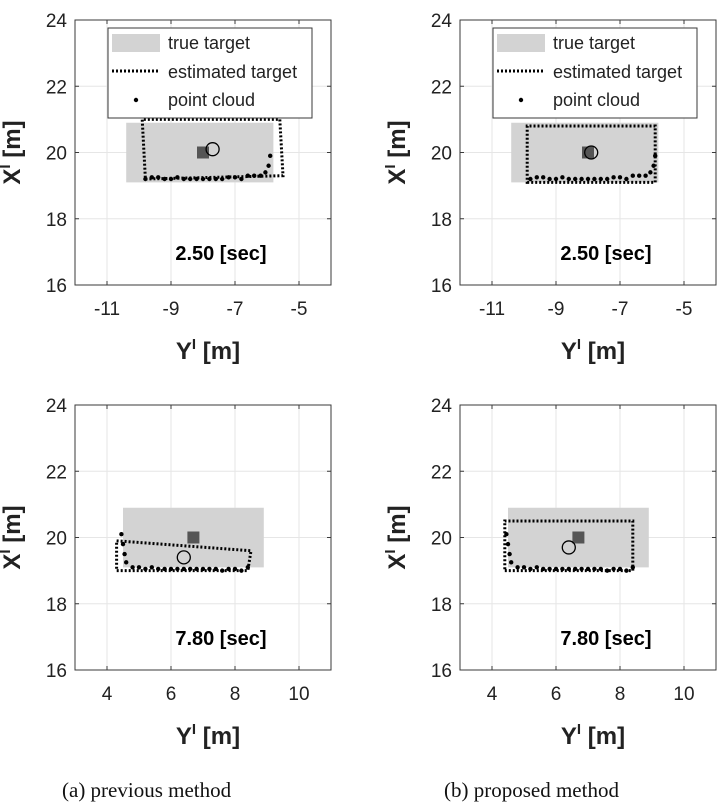  Describe the element at coordinates (594, 43) in the screenshot. I see `legend-label-true-target: true target` at that location.